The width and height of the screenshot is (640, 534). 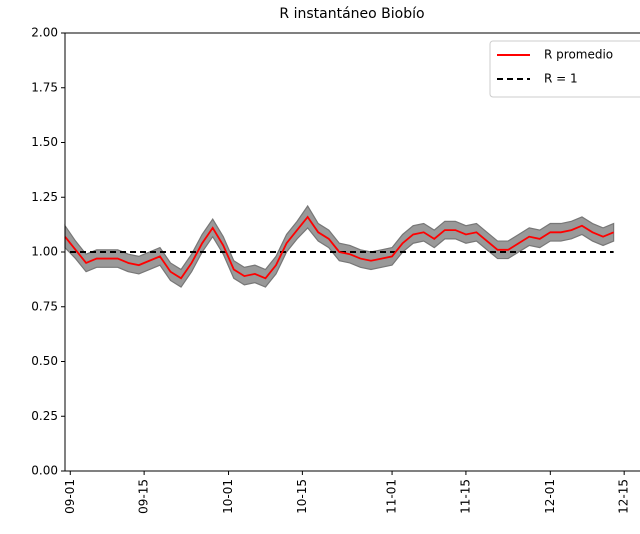 What do you see at coordinates (44, 416) in the screenshot?
I see `y-tick-label: 0.25` at bounding box center [44, 416].